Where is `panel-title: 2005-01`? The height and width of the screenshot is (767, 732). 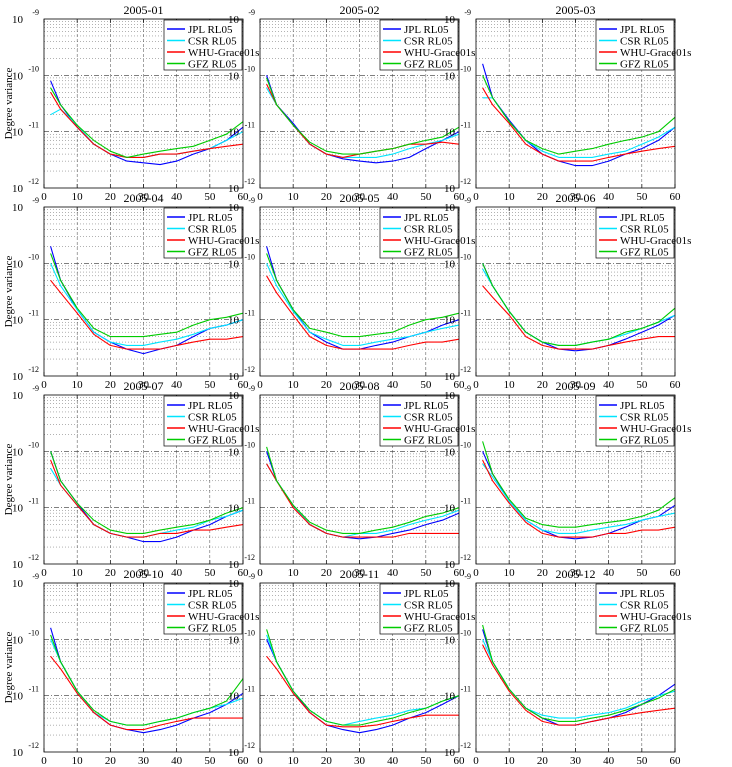
panel-title: 2005-01 is located at coordinates (144, 10).